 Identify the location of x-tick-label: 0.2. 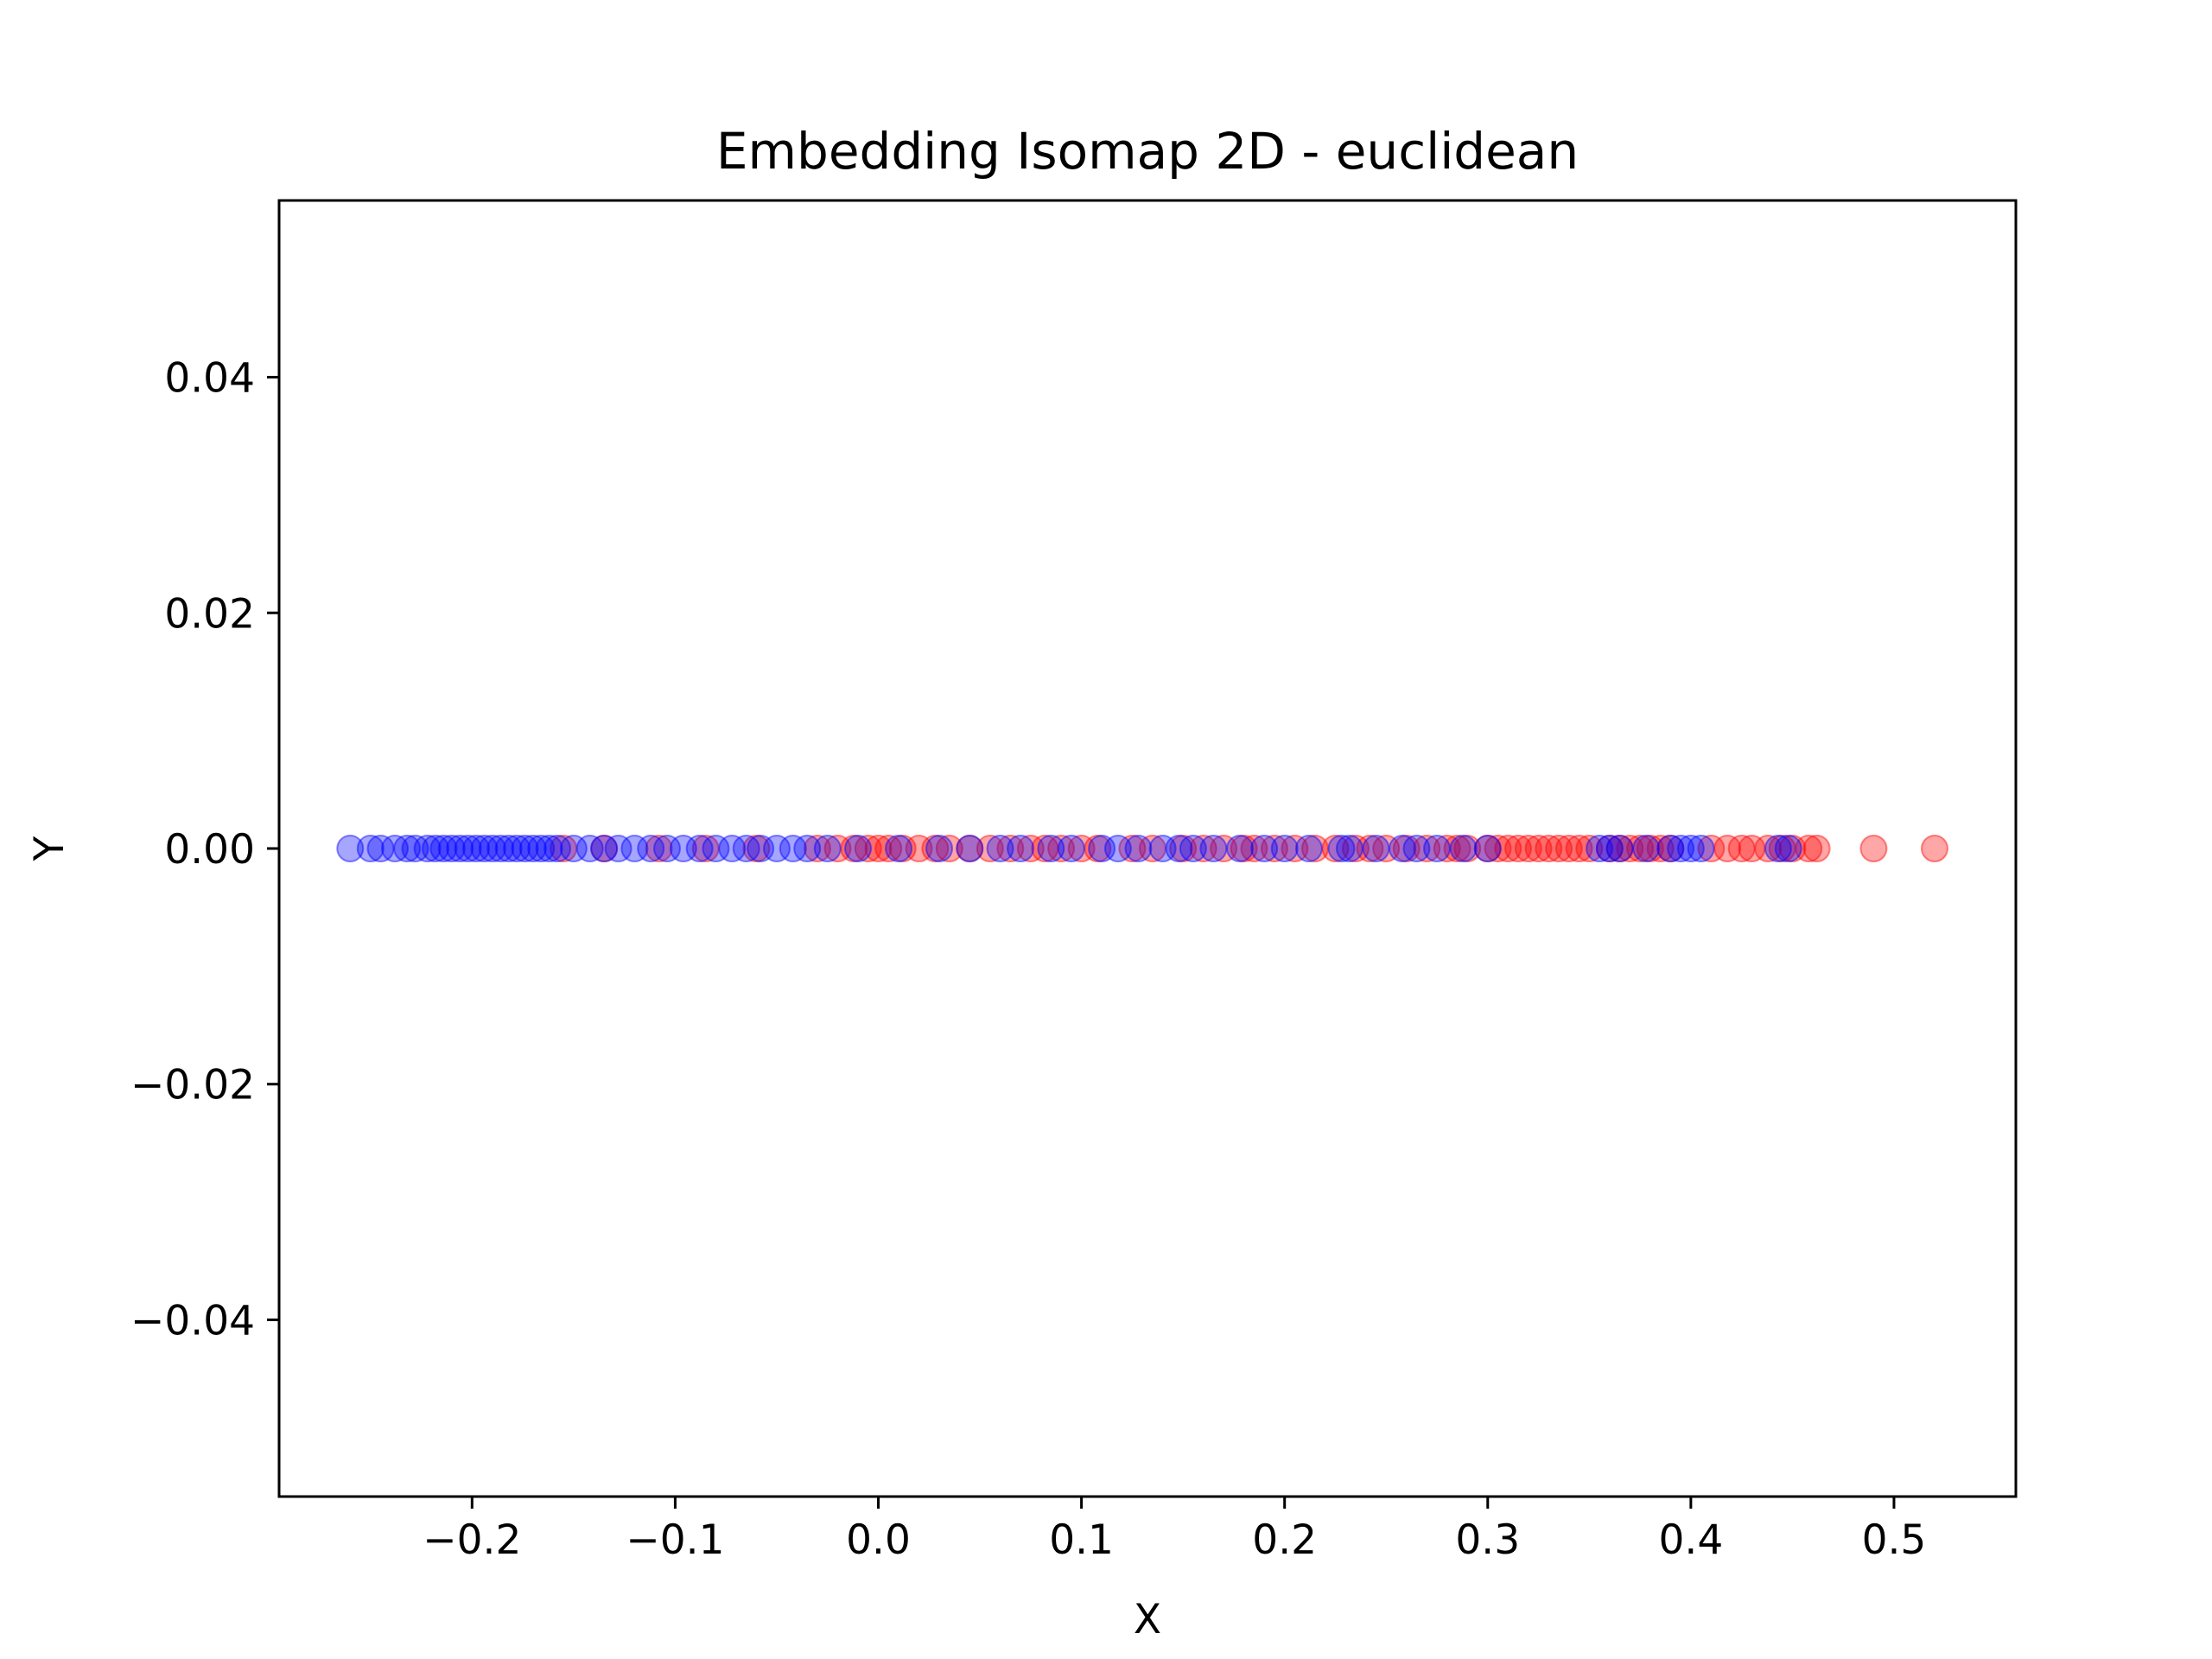
(1284, 1540).